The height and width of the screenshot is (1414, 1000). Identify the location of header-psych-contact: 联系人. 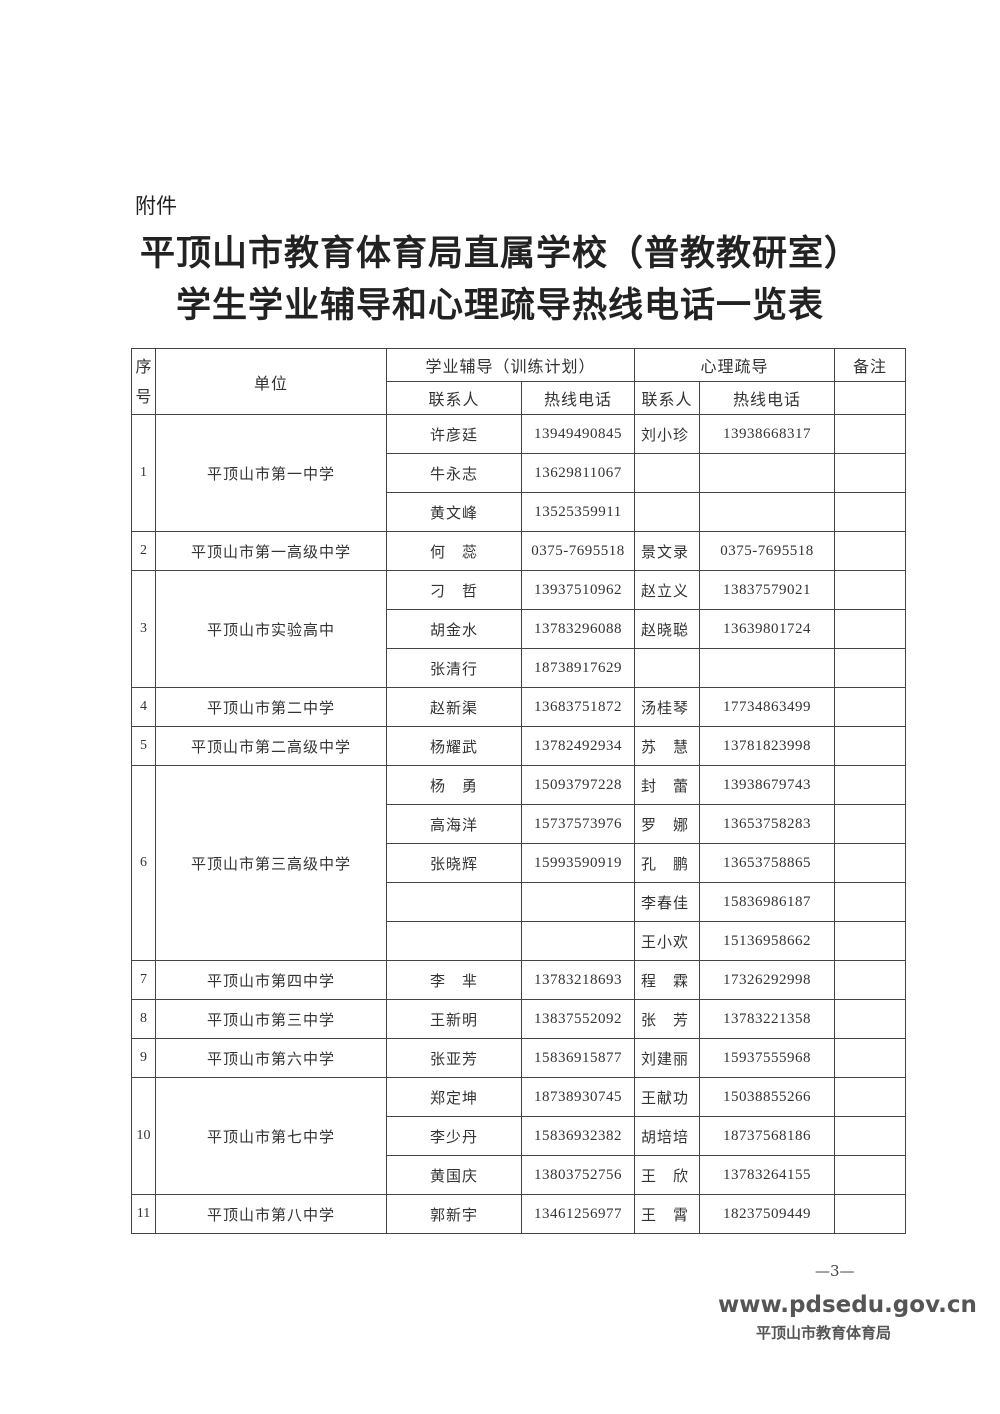
(667, 398).